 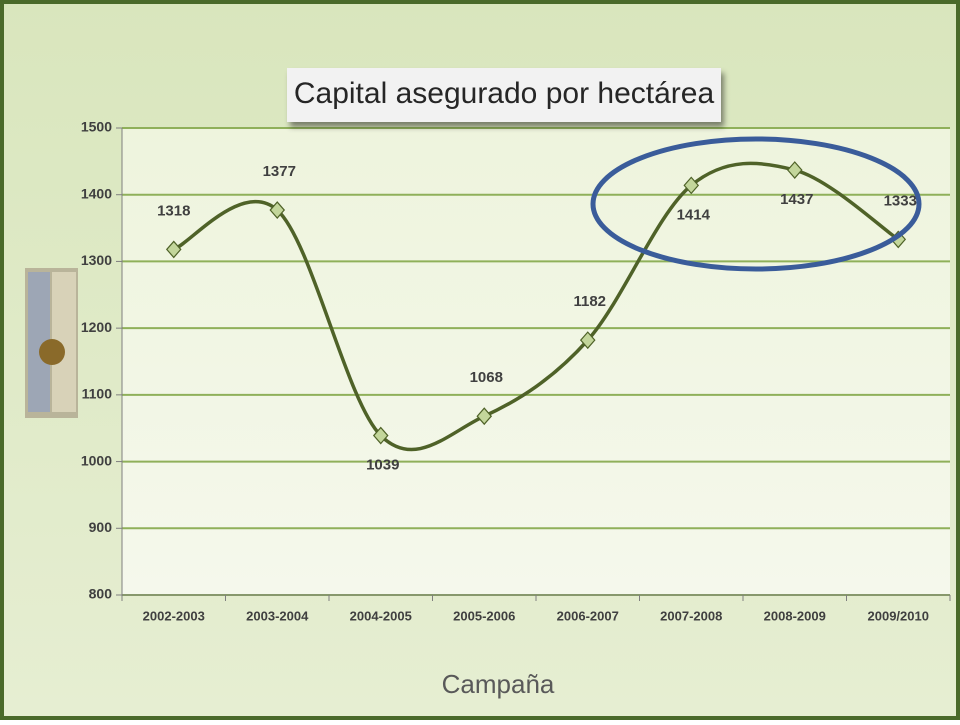 What do you see at coordinates (96, 460) in the screenshot?
I see `y-tick-label: 1000` at bounding box center [96, 460].